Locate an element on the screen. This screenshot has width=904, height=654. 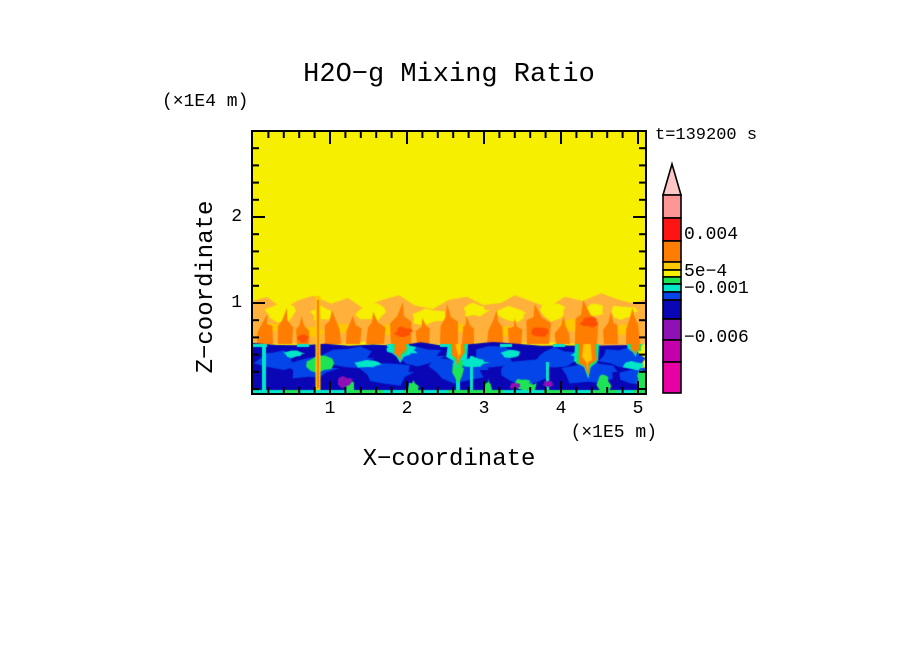
x-axis-unit-label: (×1E5 m) is located at coordinates (613, 433).